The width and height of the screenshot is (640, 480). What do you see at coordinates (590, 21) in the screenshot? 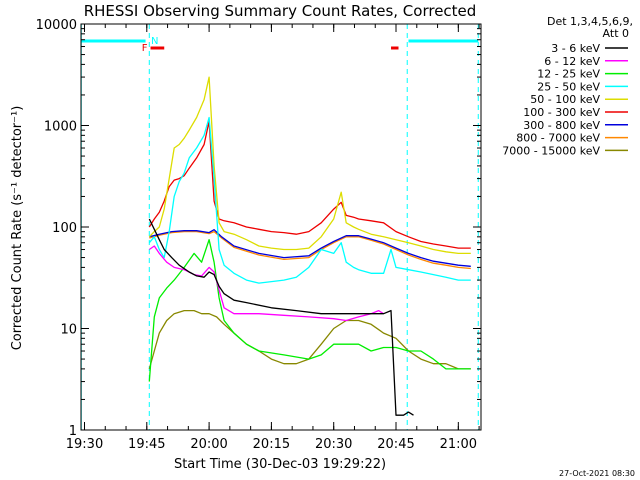
I see `legend-header-line-1: Det 1,3,4,5,6,9,` at bounding box center [590, 21].